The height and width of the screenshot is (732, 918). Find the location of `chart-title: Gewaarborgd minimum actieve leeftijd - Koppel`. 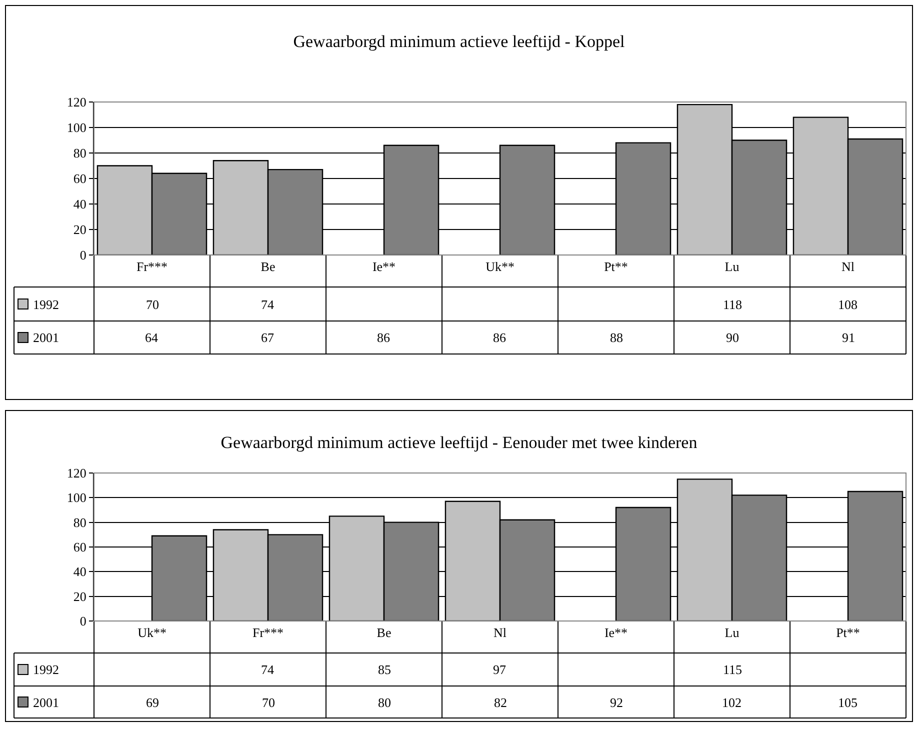

chart-title: Gewaarborgd minimum actieve leeftijd - Koppel is located at coordinates (459, 41).